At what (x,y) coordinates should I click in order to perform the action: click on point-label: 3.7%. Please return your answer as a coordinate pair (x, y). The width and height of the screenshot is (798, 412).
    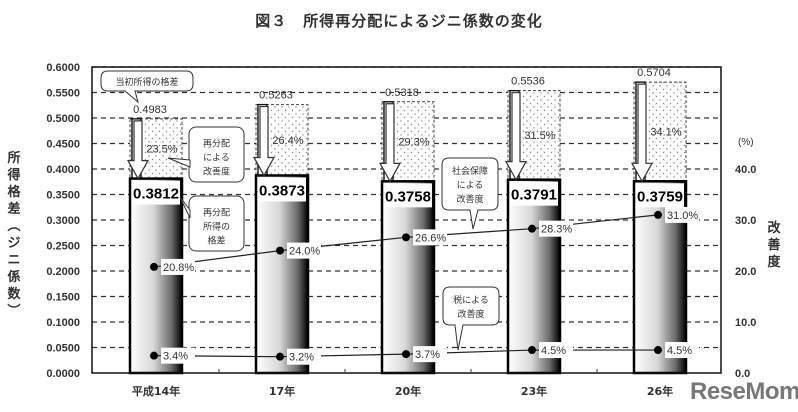
    Looking at the image, I should click on (427, 355).